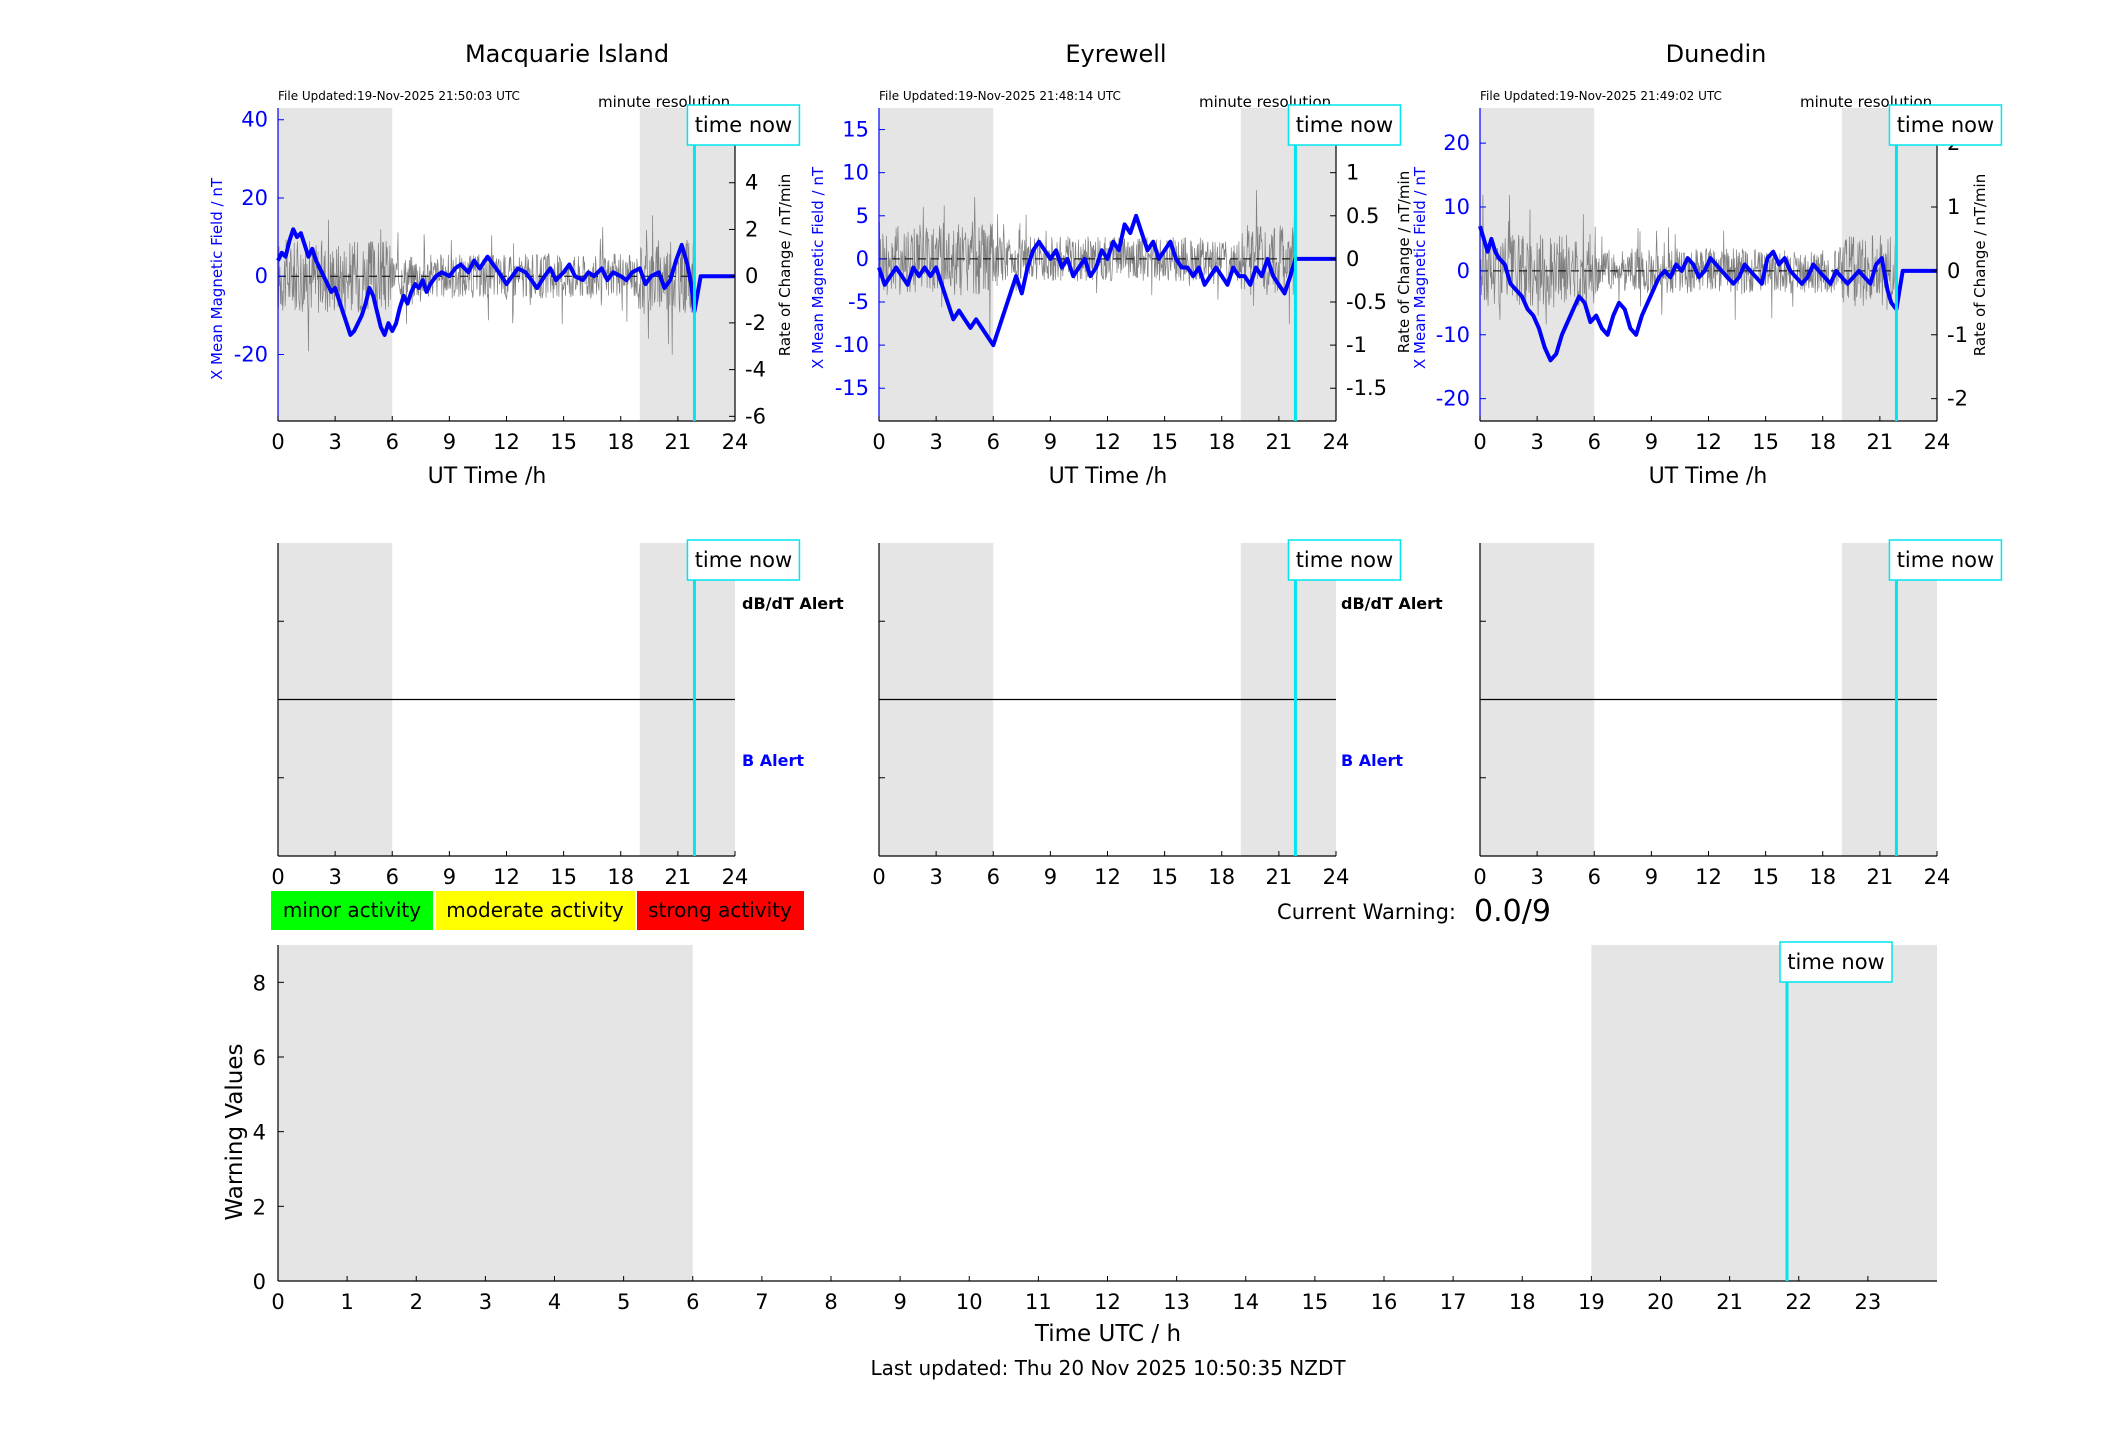  Describe the element at coordinates (858, 302) in the screenshot. I see `y-tick-label-left: -5` at that location.